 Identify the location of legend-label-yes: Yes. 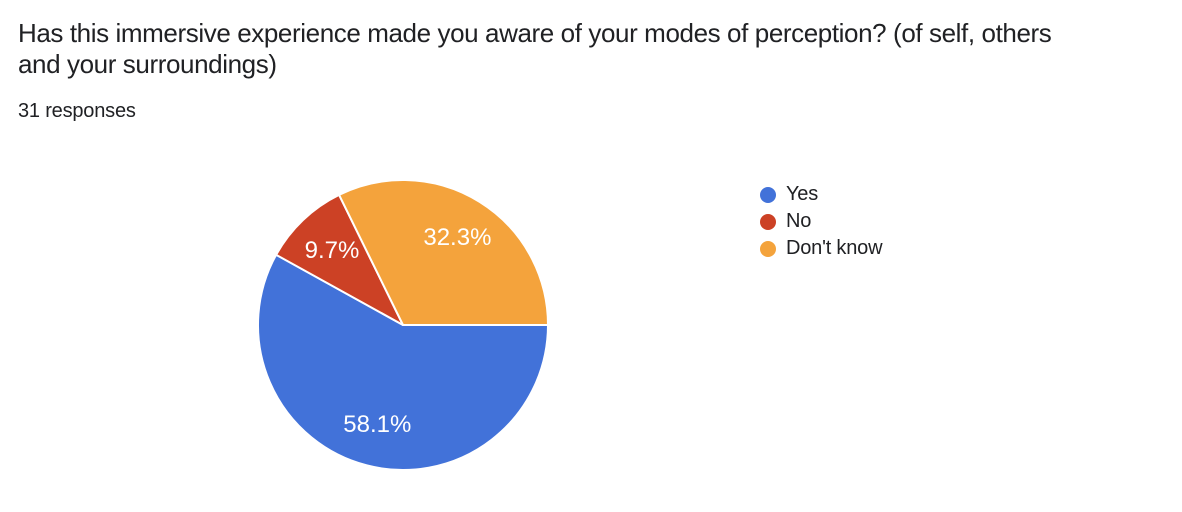
(802, 194).